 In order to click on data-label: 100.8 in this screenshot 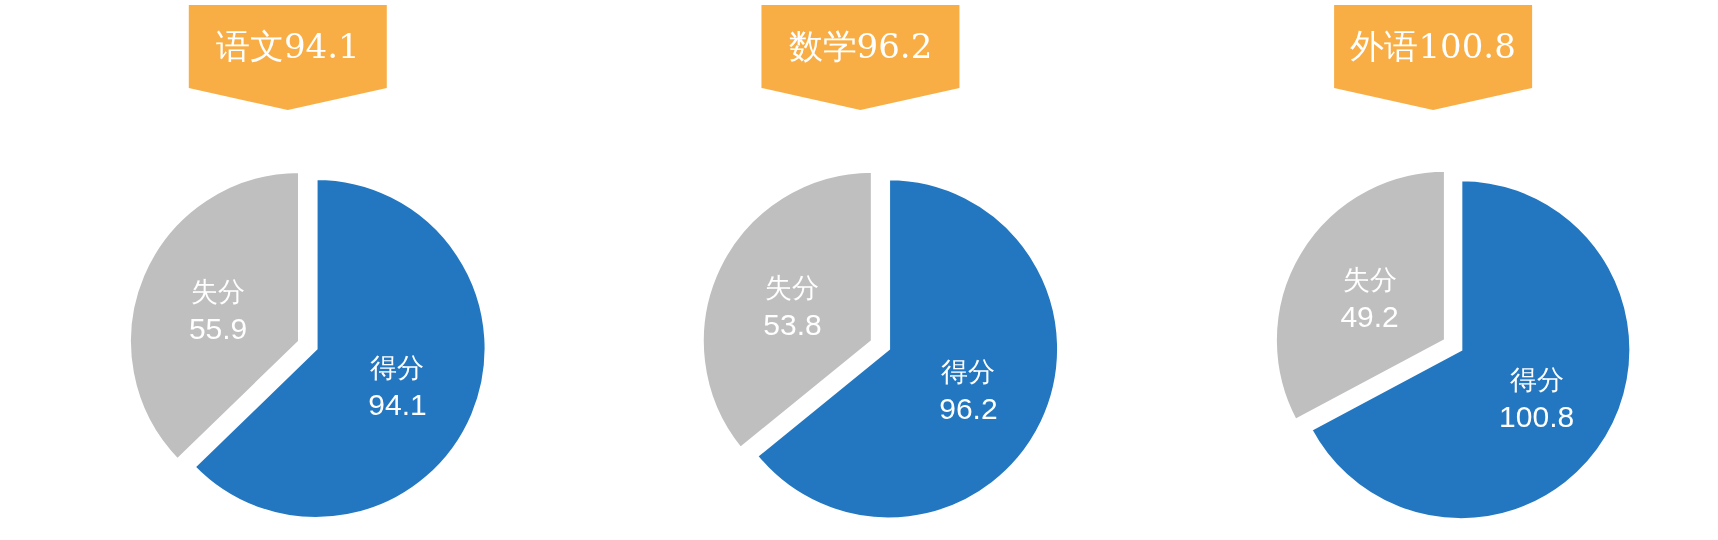, I will do `click(1537, 417)`.